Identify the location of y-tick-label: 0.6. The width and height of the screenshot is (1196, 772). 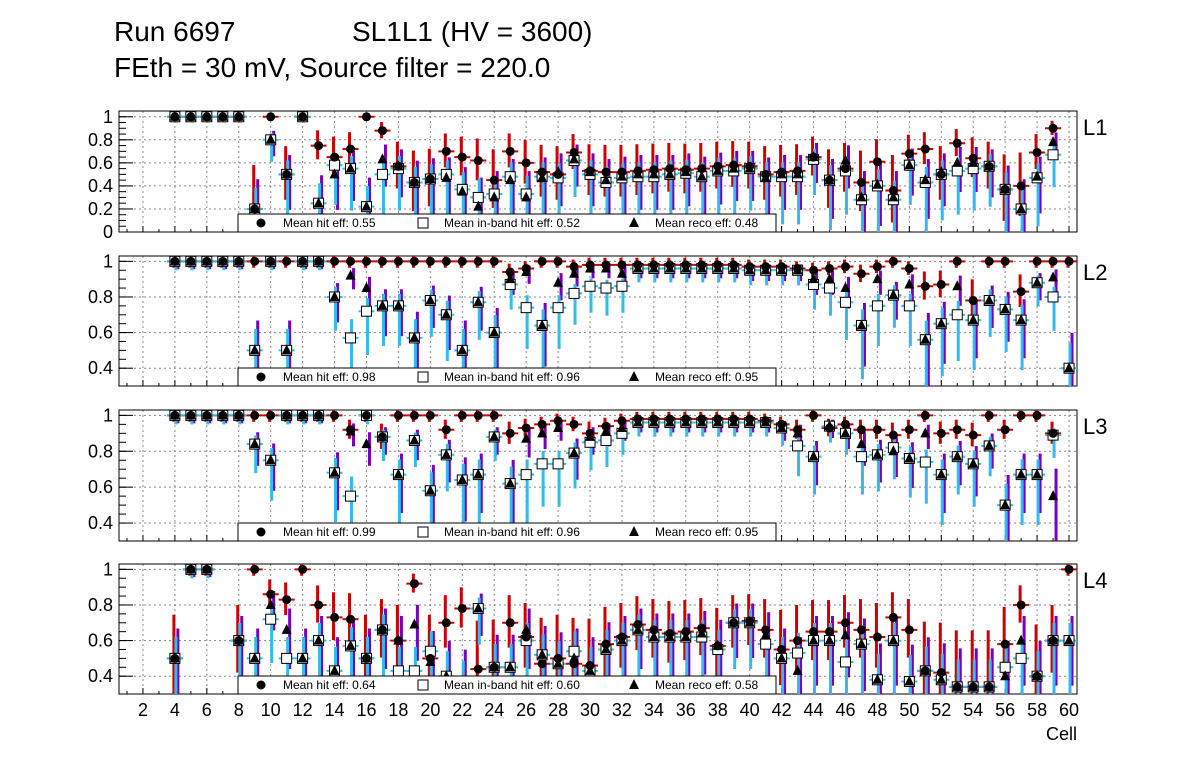
(100, 641).